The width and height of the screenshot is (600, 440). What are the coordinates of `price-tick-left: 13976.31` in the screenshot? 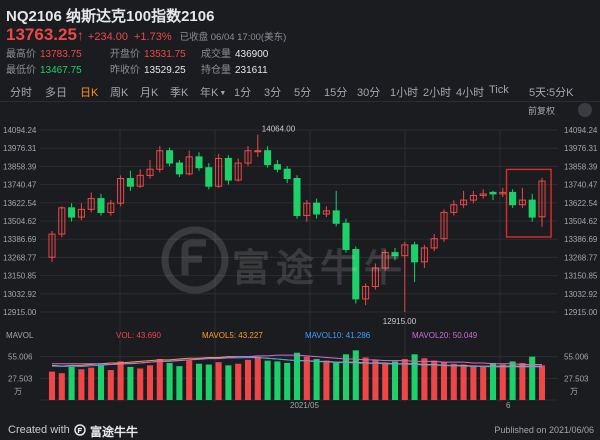 It's located at (20, 148).